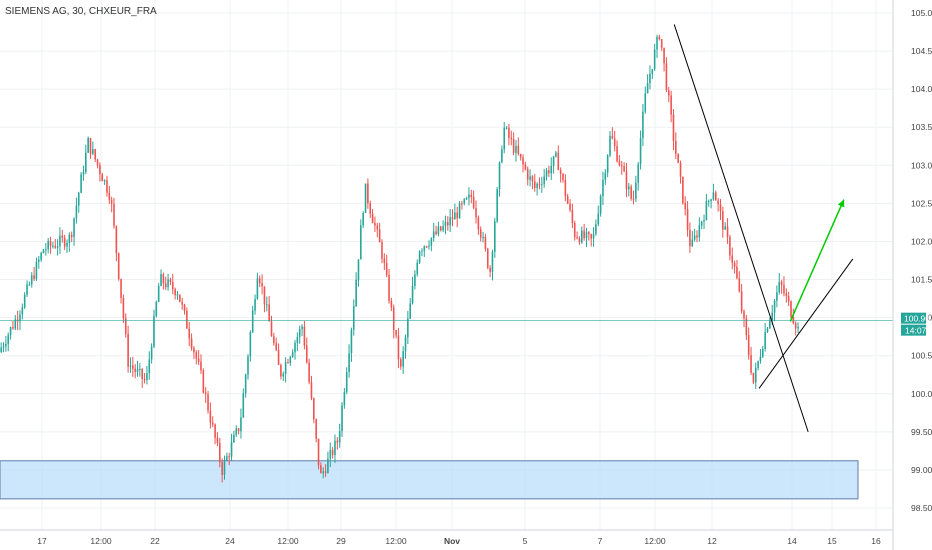 The width and height of the screenshot is (932, 550). What do you see at coordinates (921, 394) in the screenshot?
I see `y-tick-label: 100.00` at bounding box center [921, 394].